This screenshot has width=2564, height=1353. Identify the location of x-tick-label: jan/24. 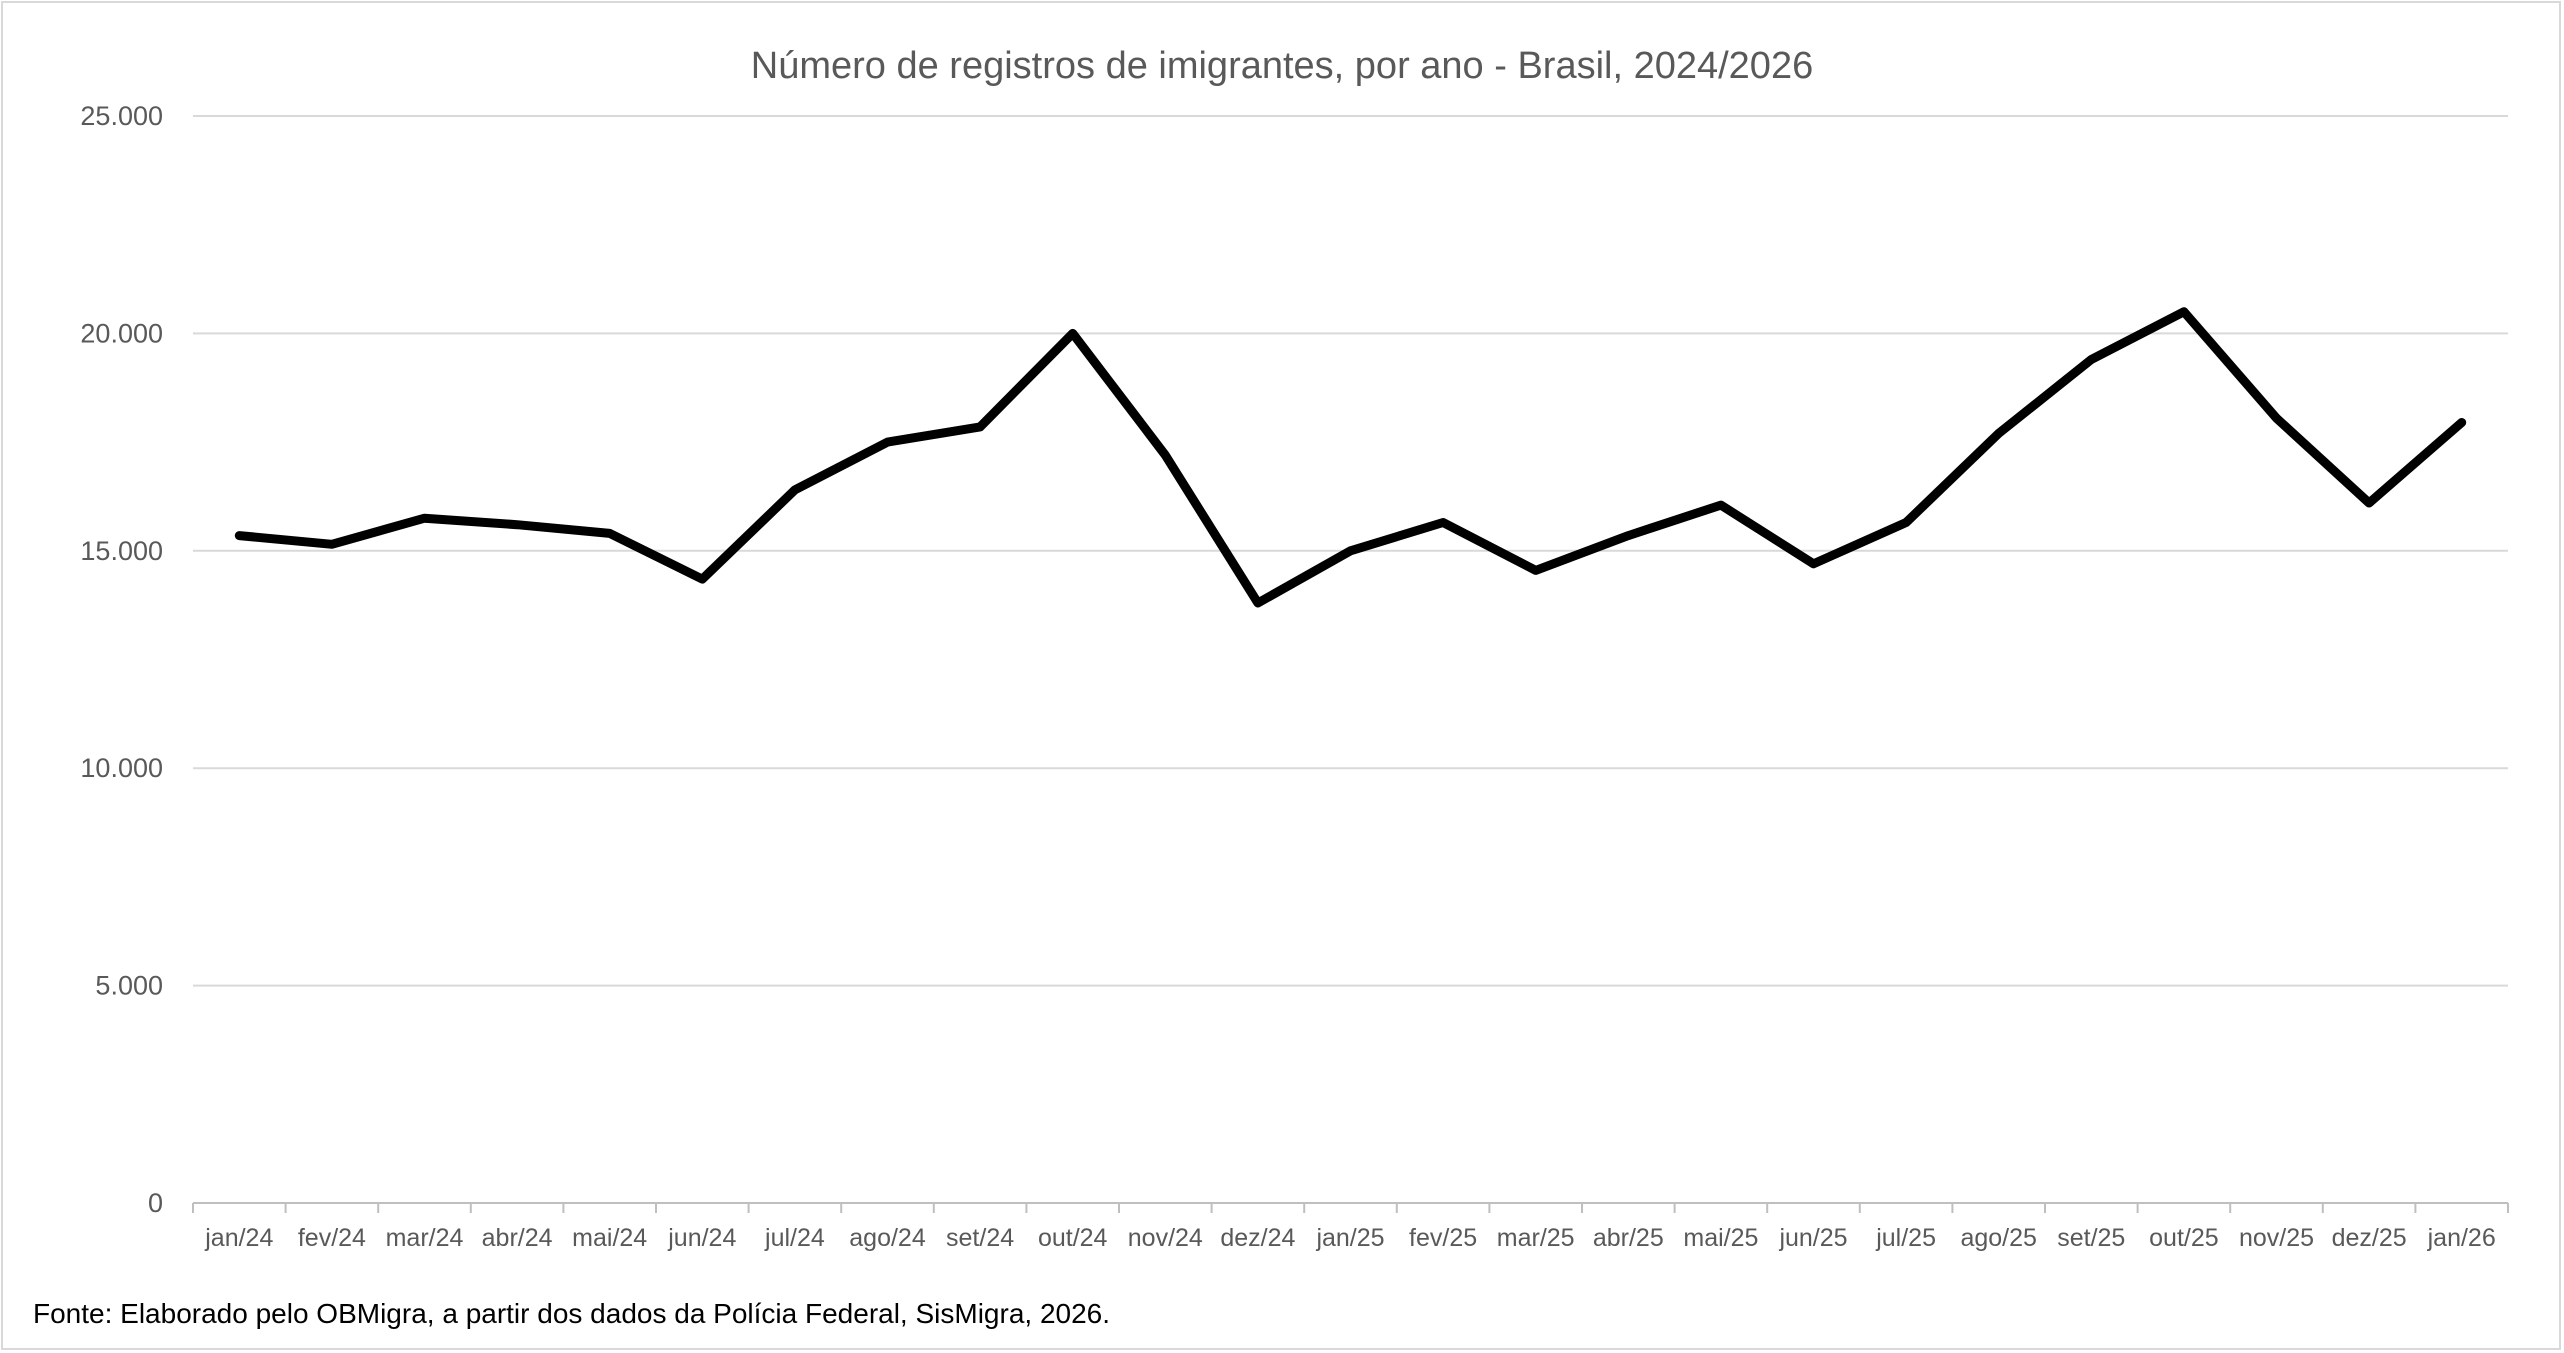
(238, 1238).